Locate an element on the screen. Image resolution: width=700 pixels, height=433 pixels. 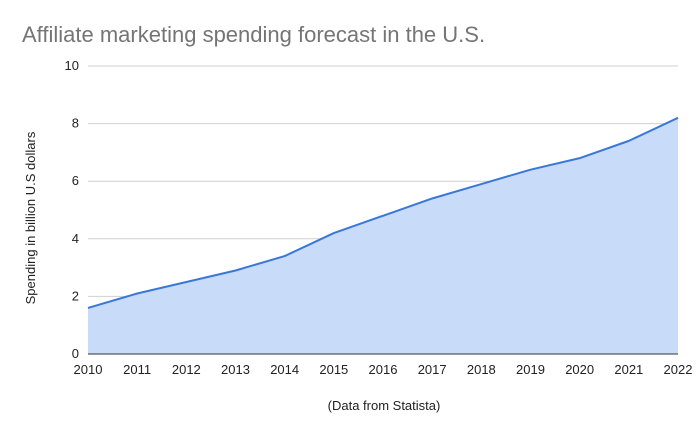
x-tick-label: 2011 is located at coordinates (137, 369).